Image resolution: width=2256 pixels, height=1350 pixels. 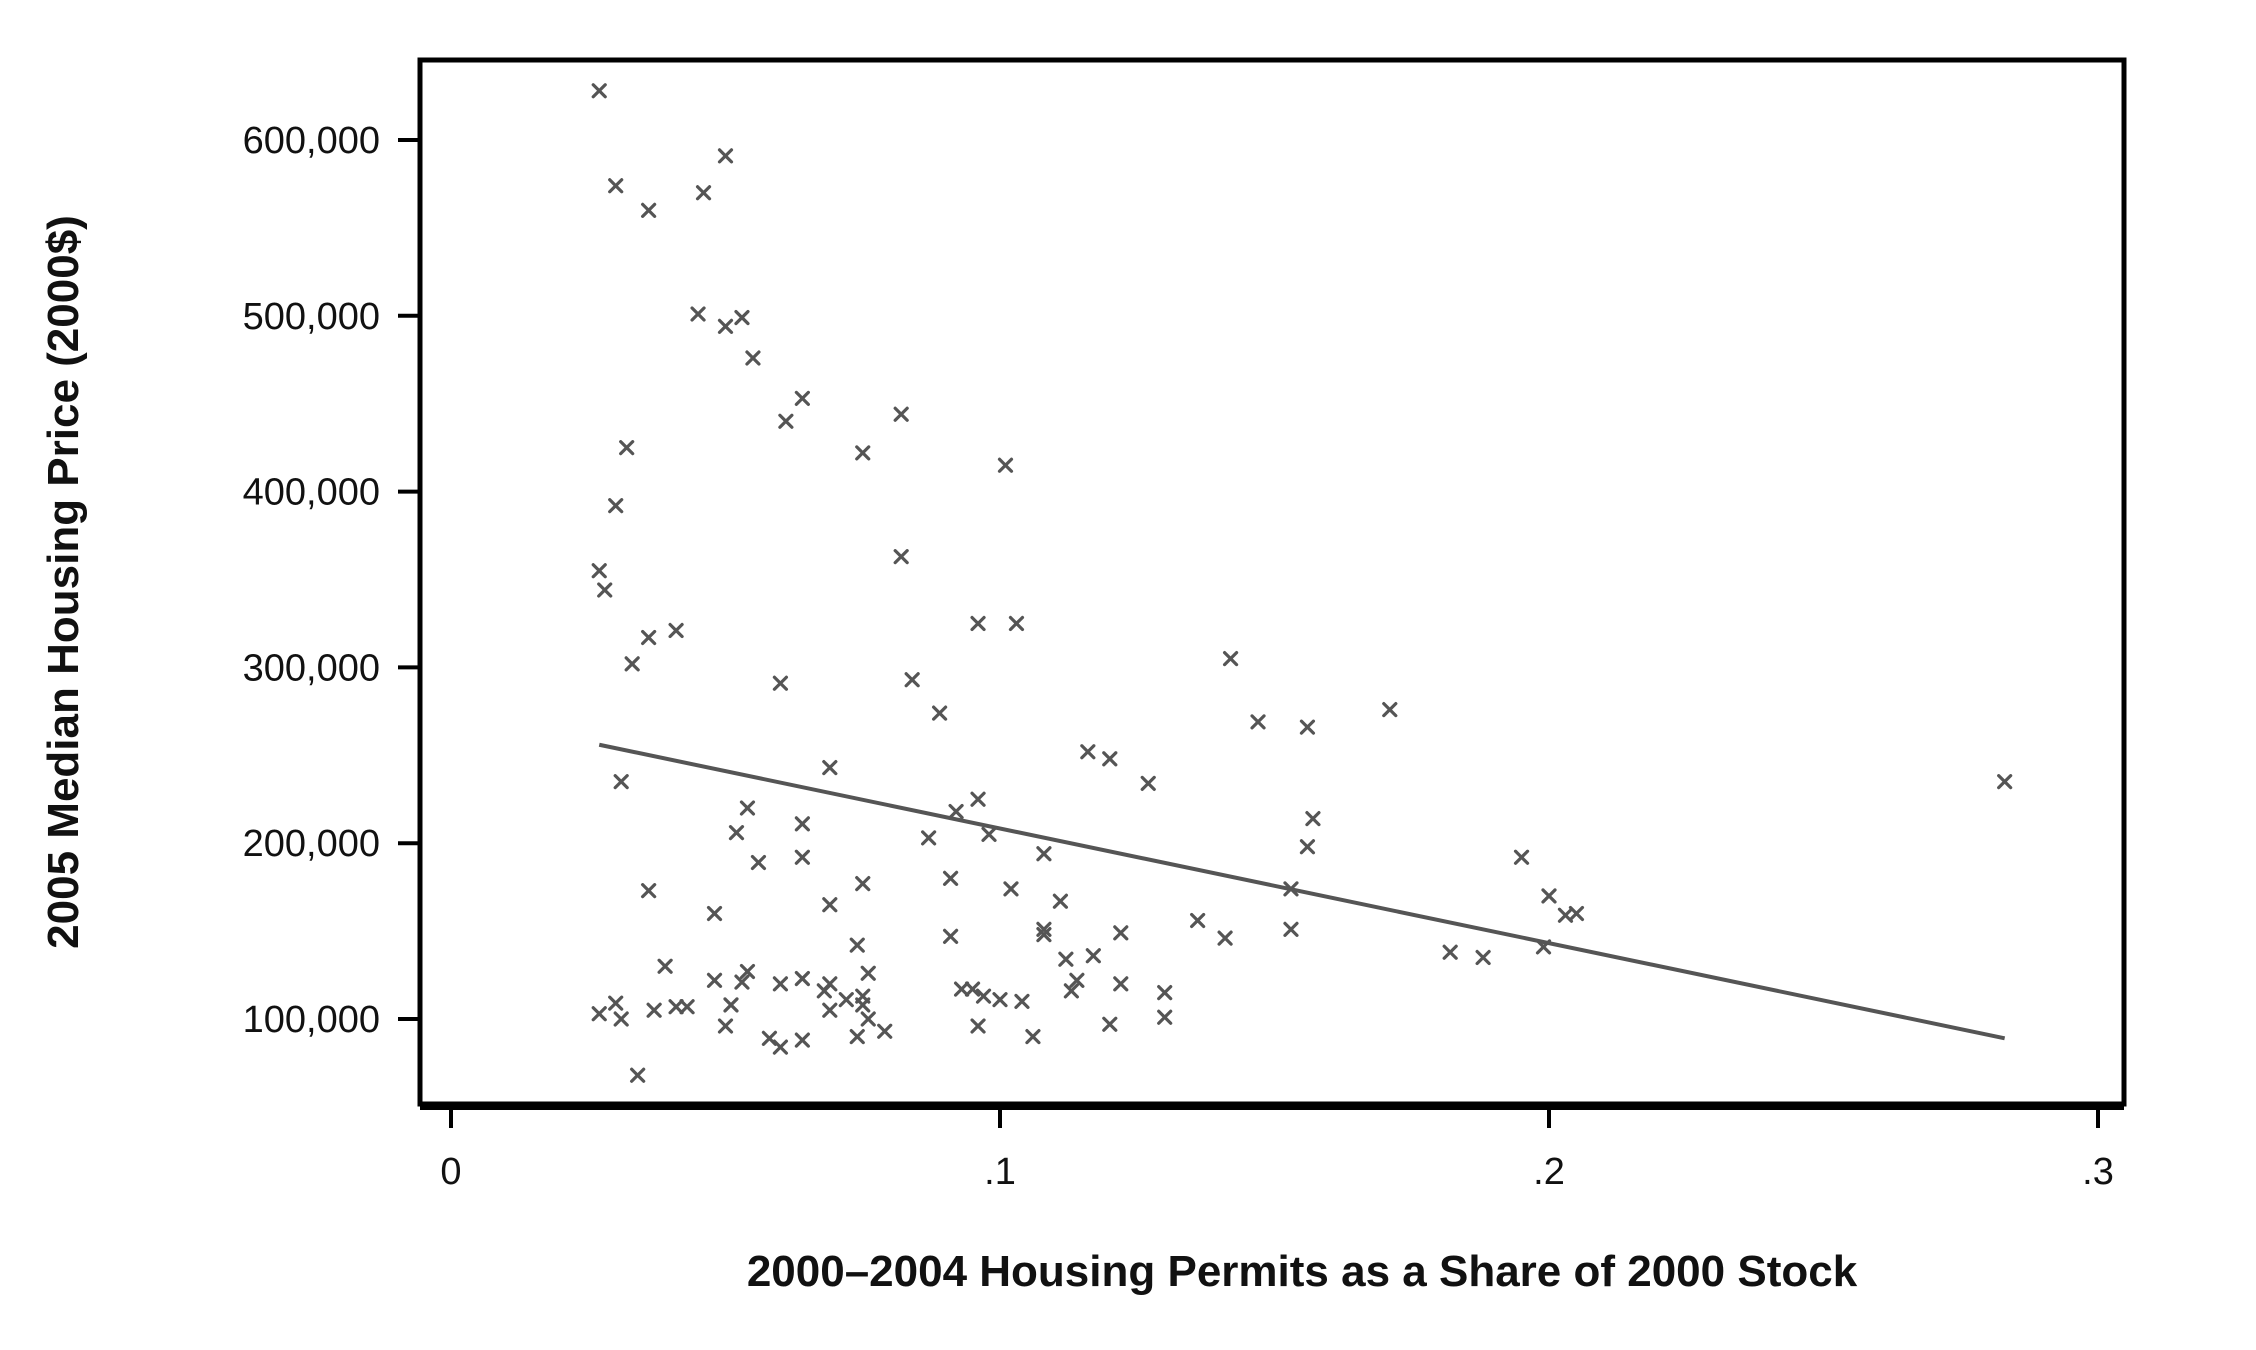 I want to click on x-tick-label: .3, so click(x=2098, y=1172).